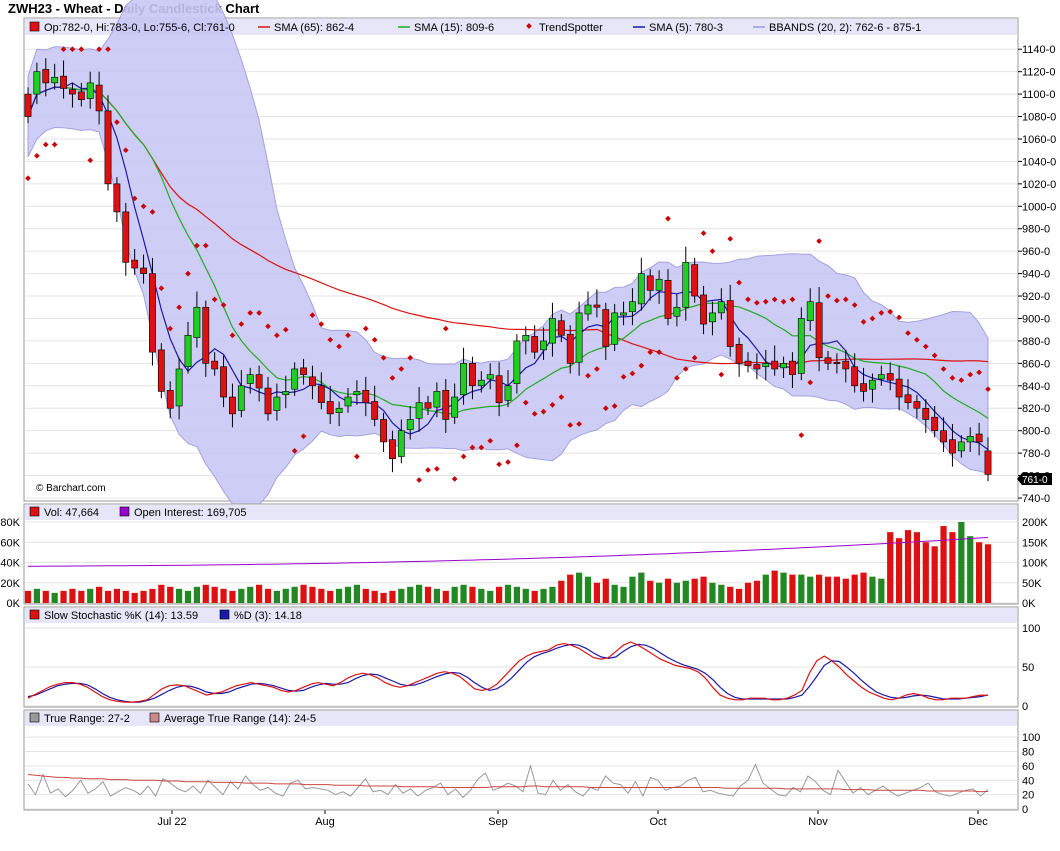 The width and height of the screenshot is (1060, 851). Describe the element at coordinates (521, 718) in the screenshot. I see `atr-legend-bar` at that location.